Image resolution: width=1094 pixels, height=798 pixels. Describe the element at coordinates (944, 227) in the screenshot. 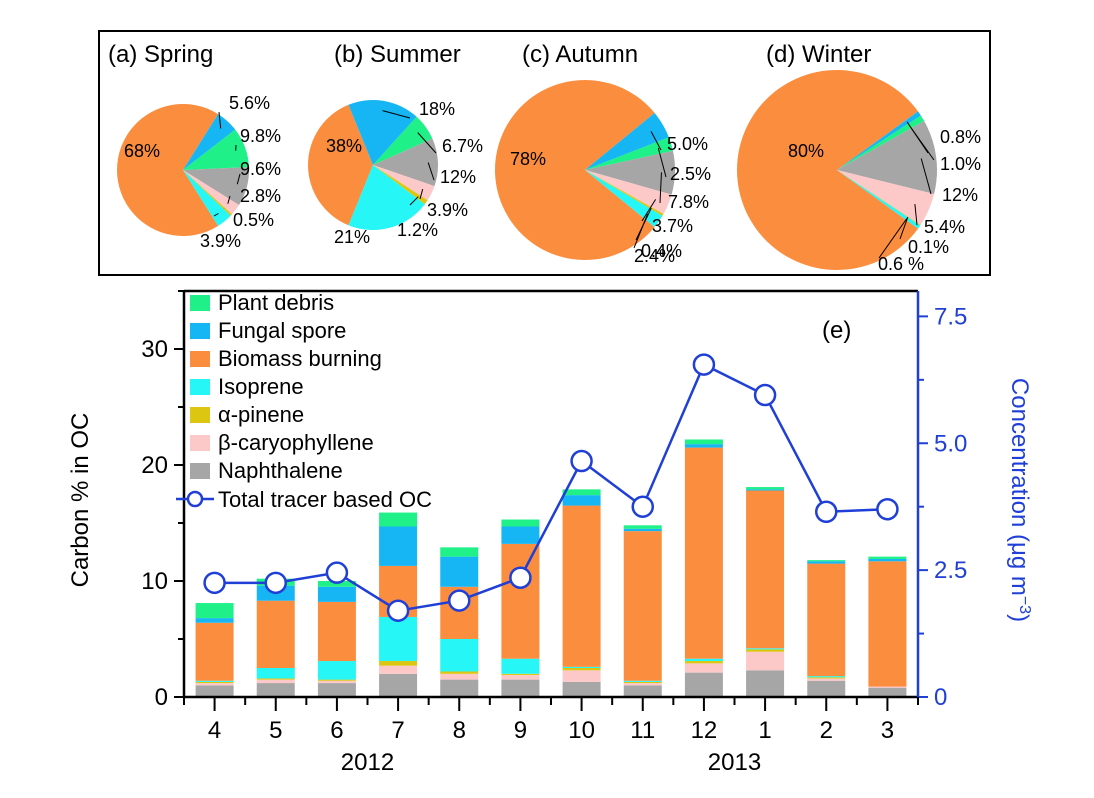

I see `pie-slice-label: 5.4%` at that location.